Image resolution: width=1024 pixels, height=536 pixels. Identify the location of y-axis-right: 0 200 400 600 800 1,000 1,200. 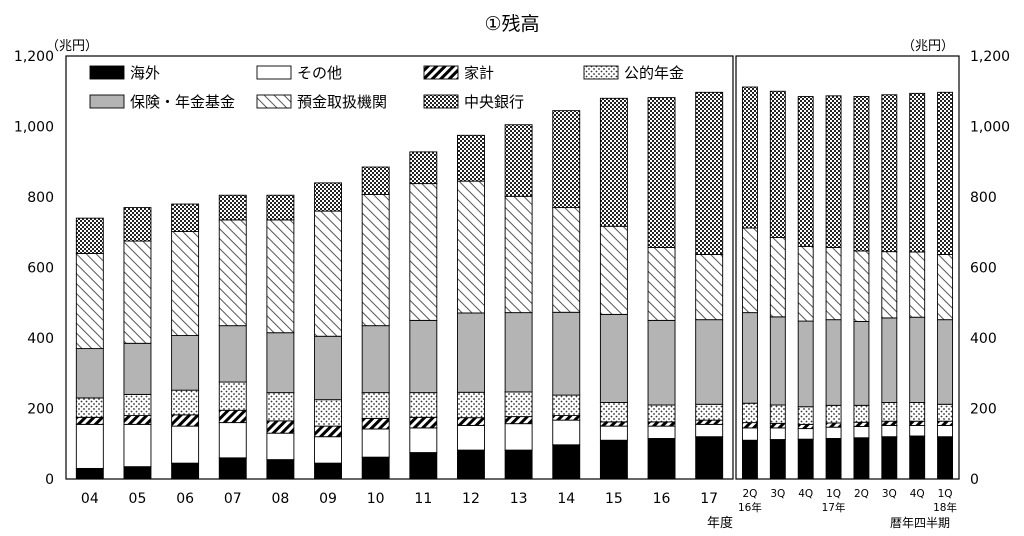
(990, 268).